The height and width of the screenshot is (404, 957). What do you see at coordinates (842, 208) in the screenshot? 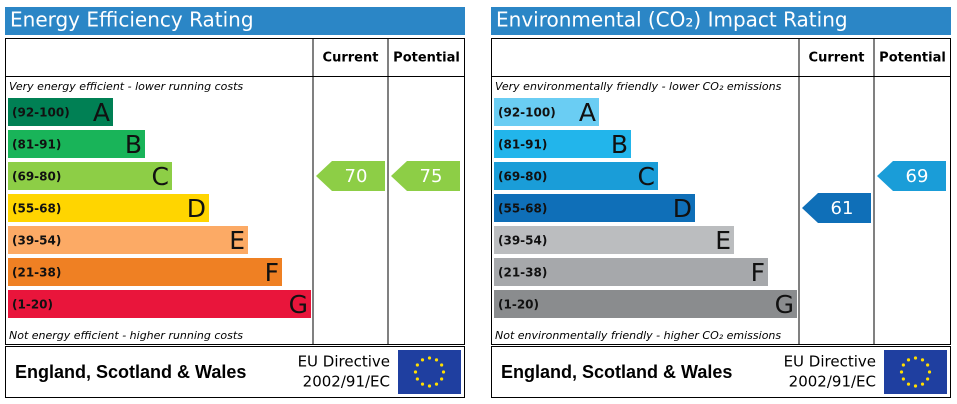
I see `rating-value: 61` at bounding box center [842, 208].